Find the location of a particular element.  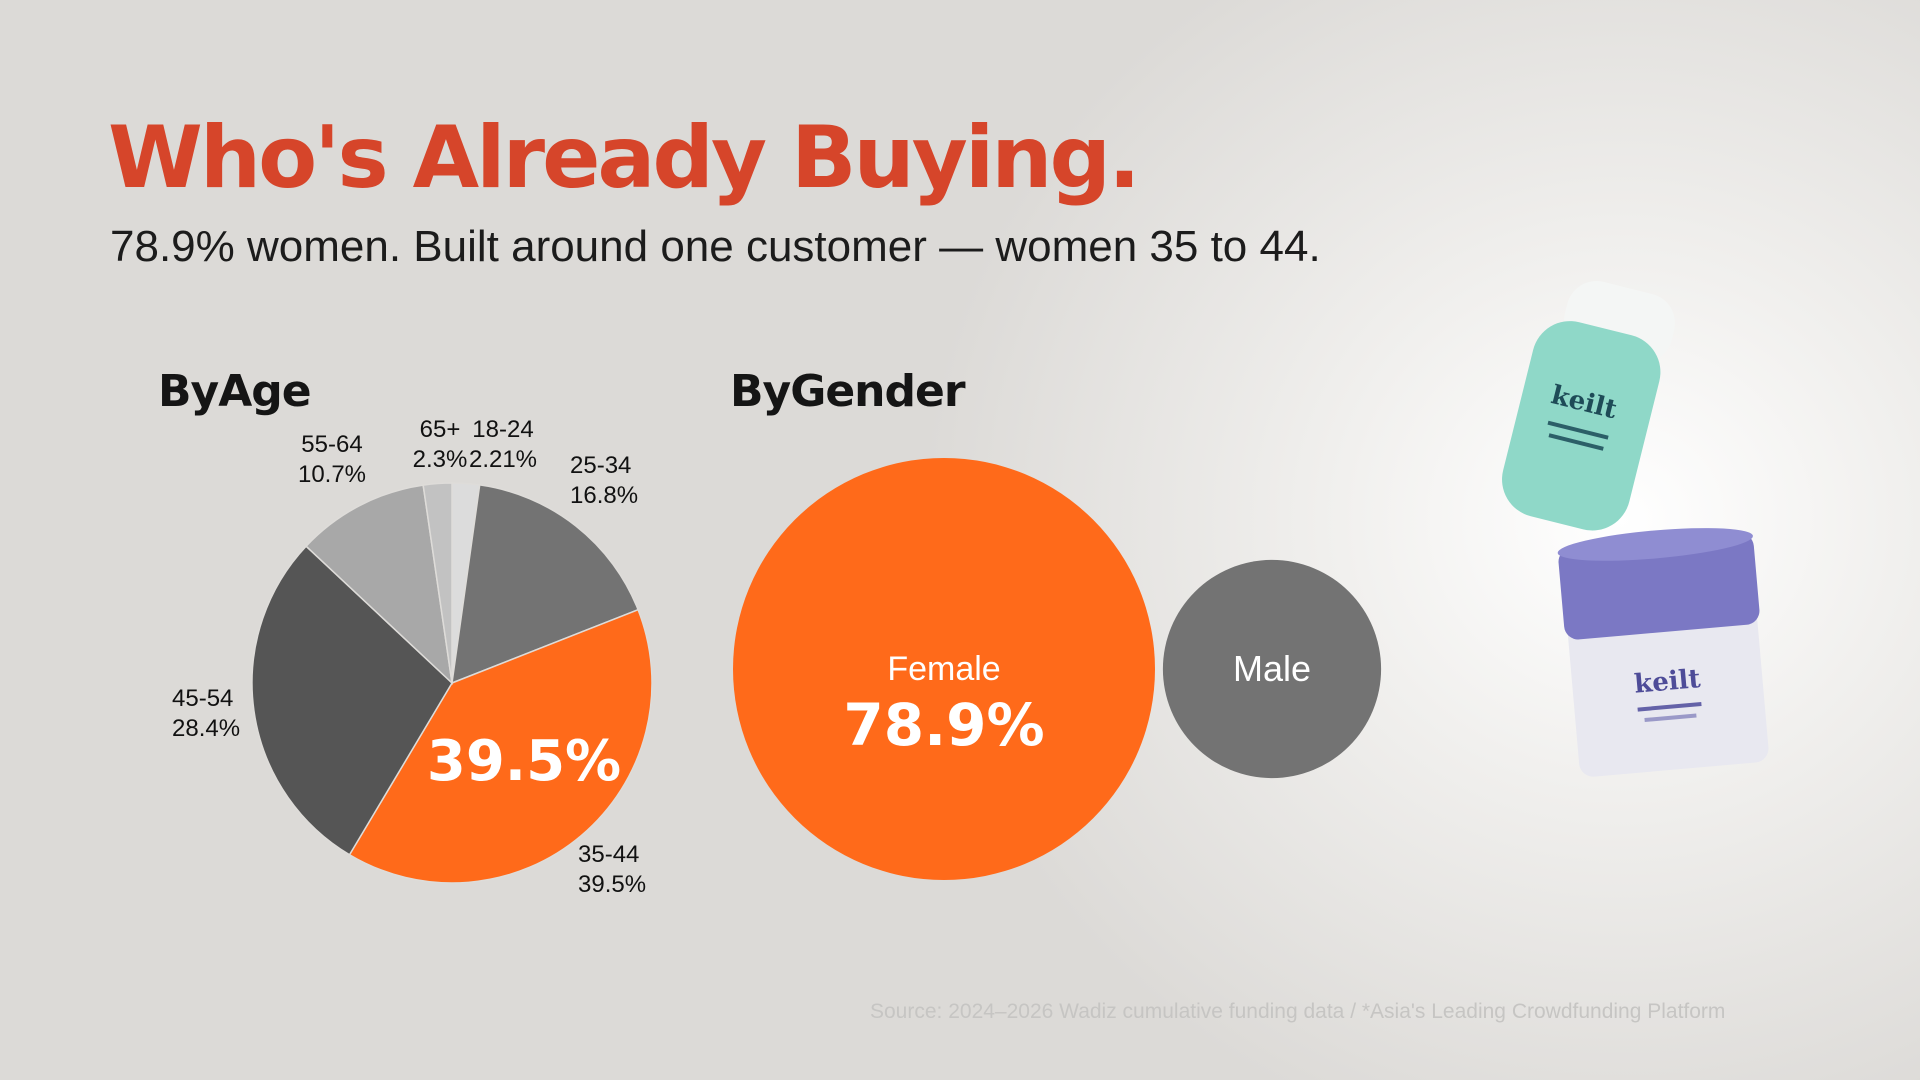

teal-bottle-body is located at coordinates (1581, 426).